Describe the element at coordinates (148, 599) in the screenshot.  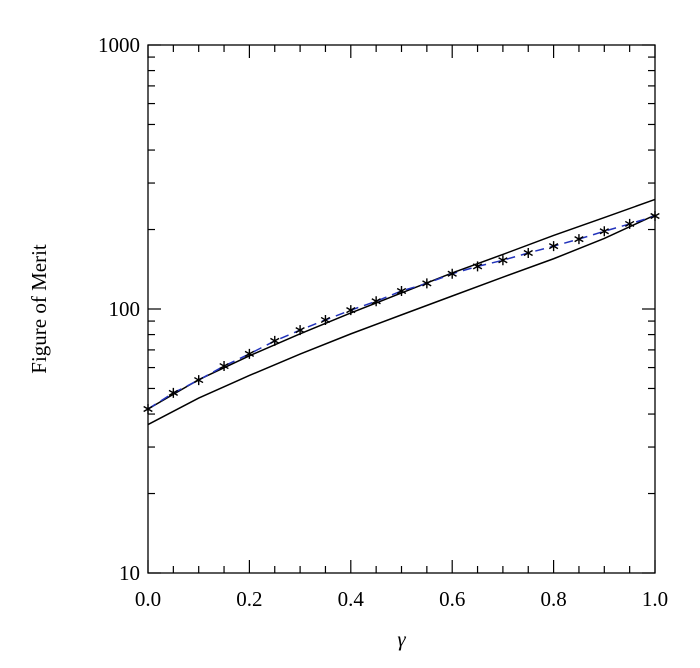
I see `x-tick-label: 0.0` at that location.